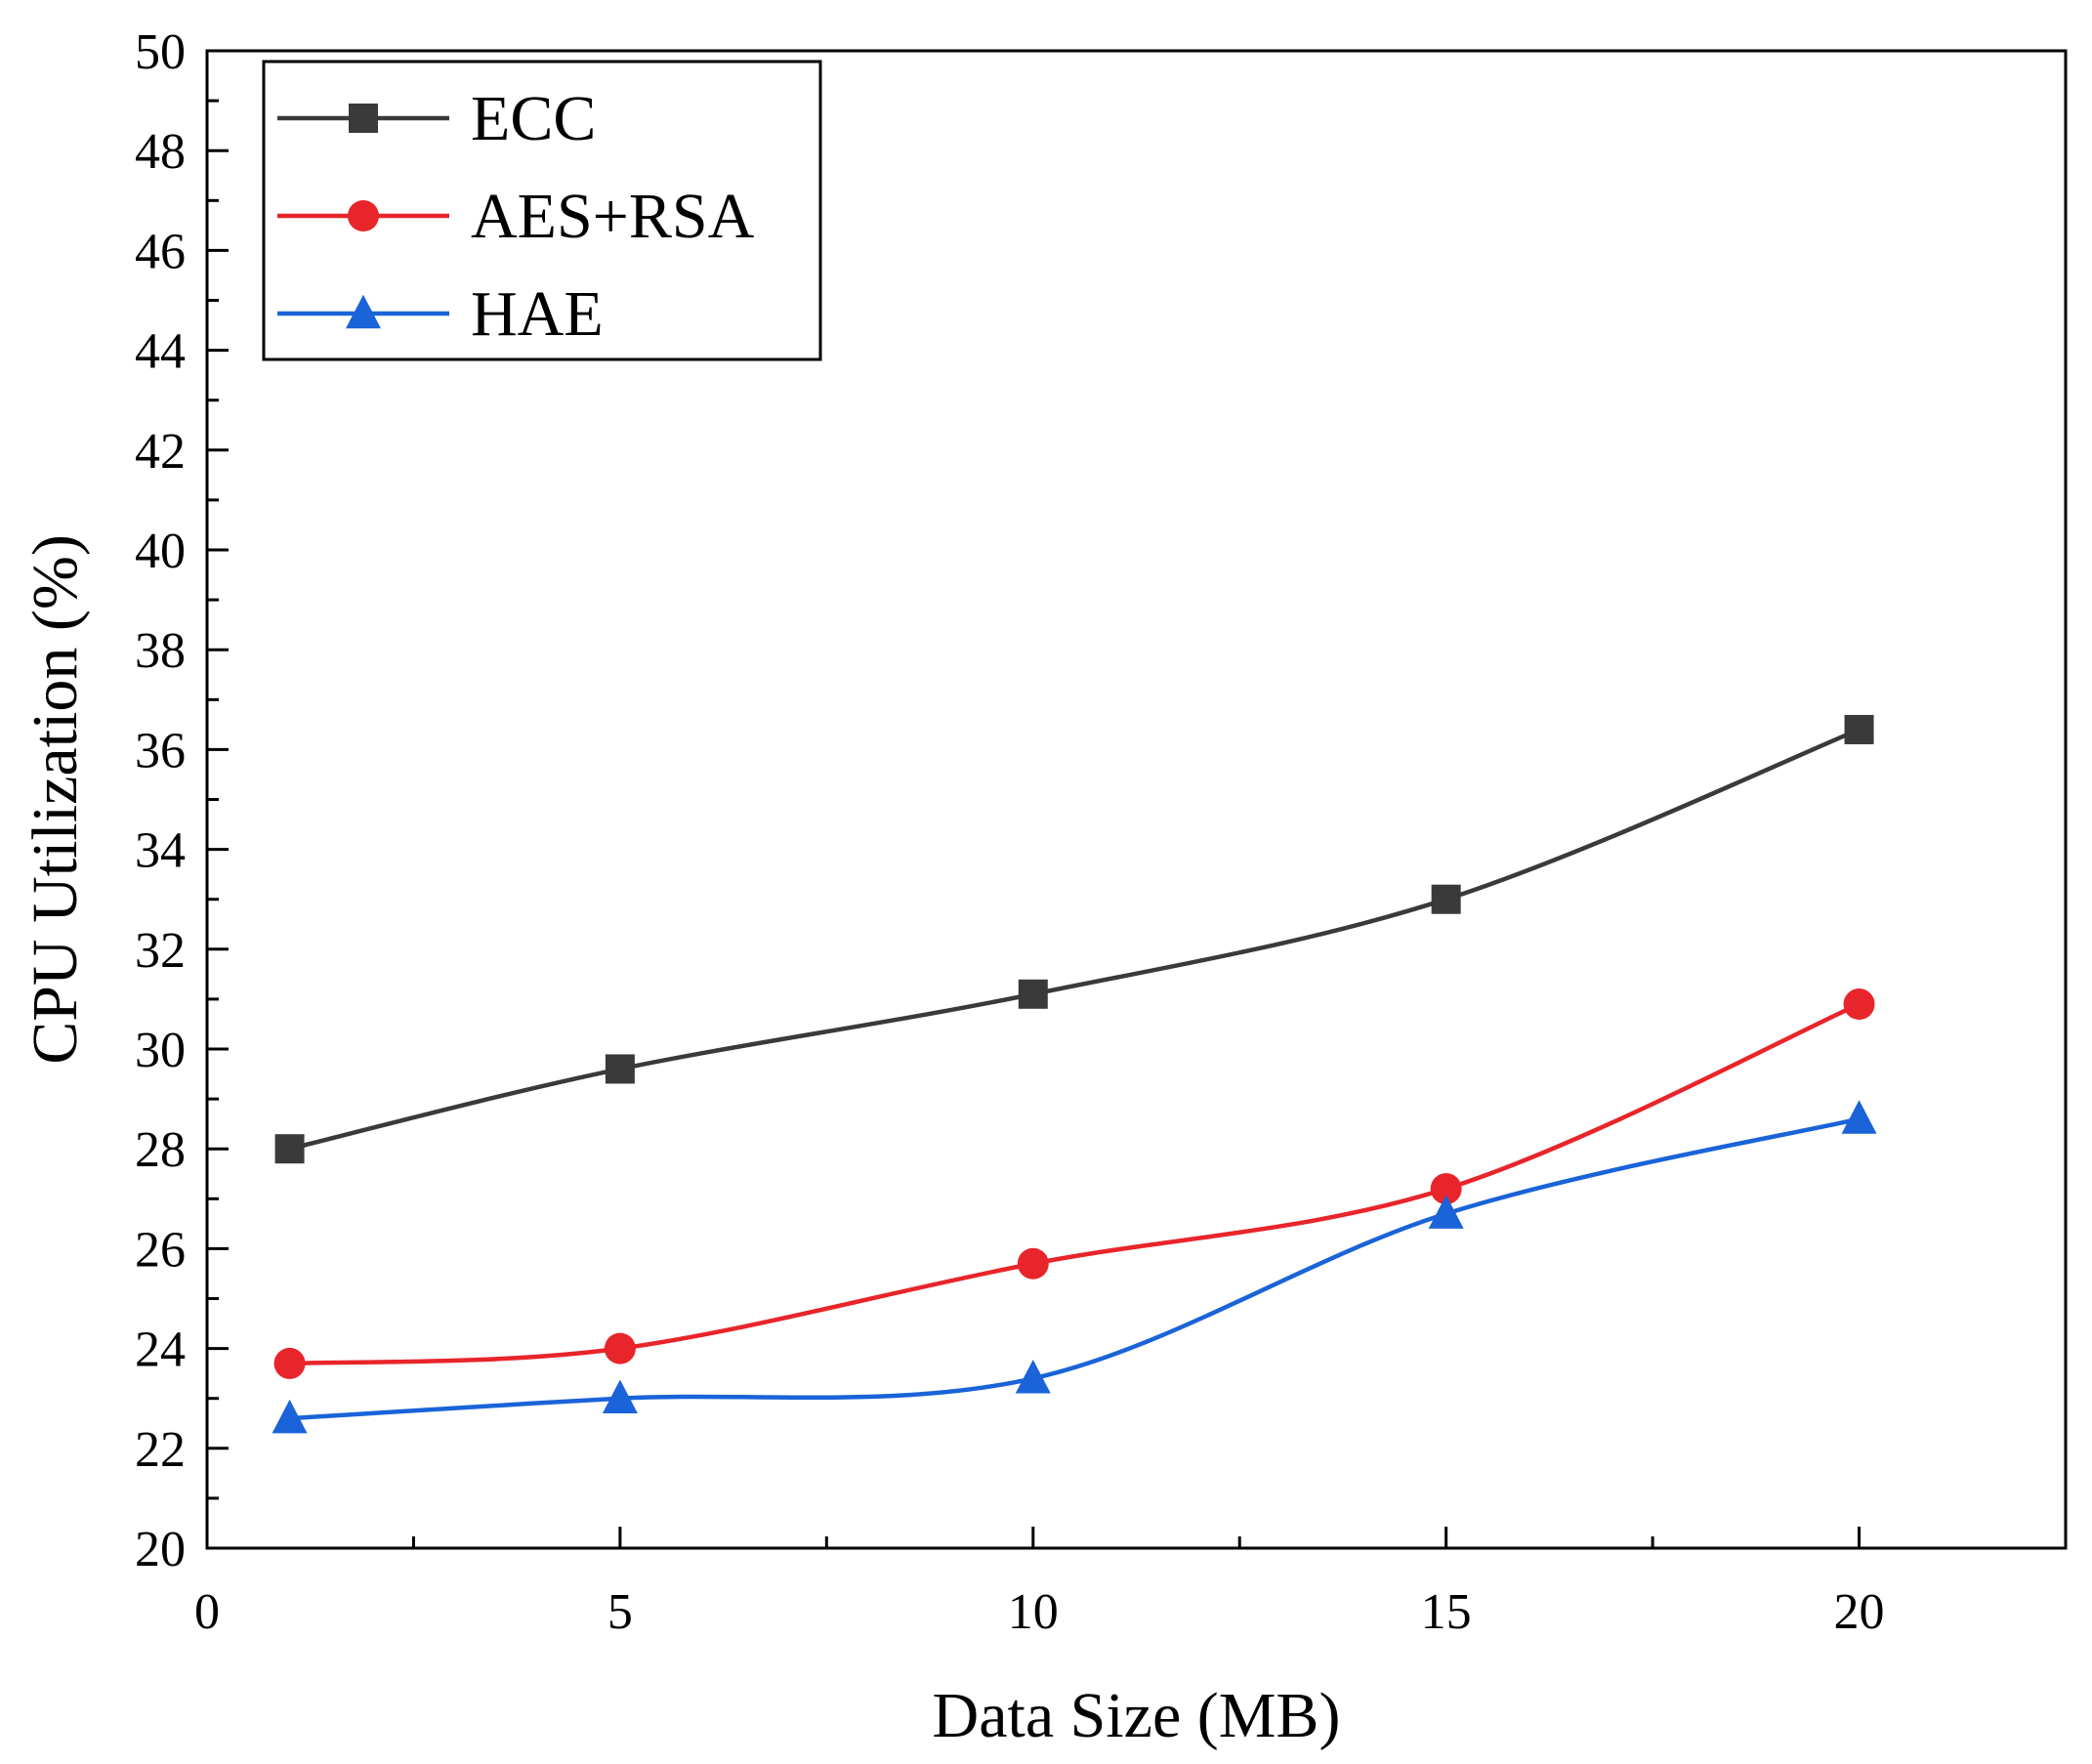 The image size is (2092, 1764). I want to click on legend-item: AES+RSA, so click(516, 216).